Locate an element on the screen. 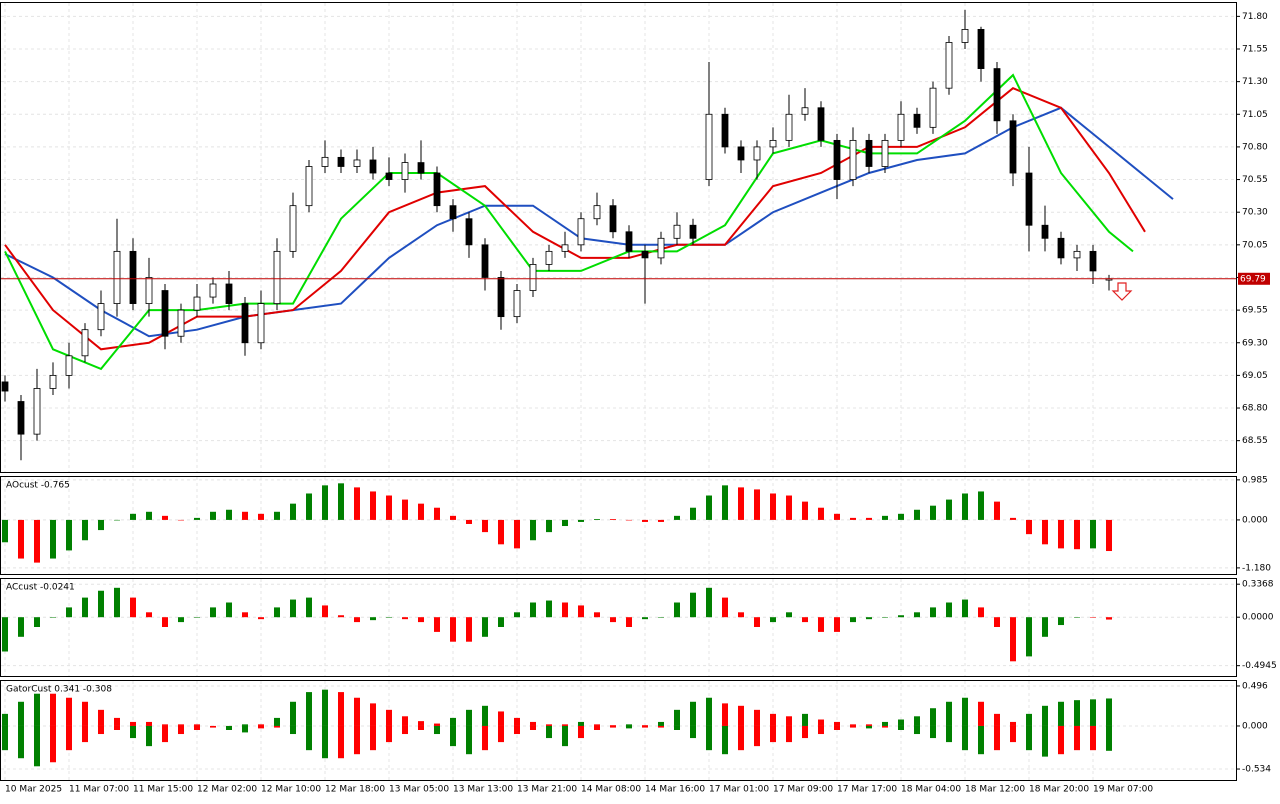 The height and width of the screenshot is (804, 1280). y-tick-label: 71.30 is located at coordinates (1255, 82).